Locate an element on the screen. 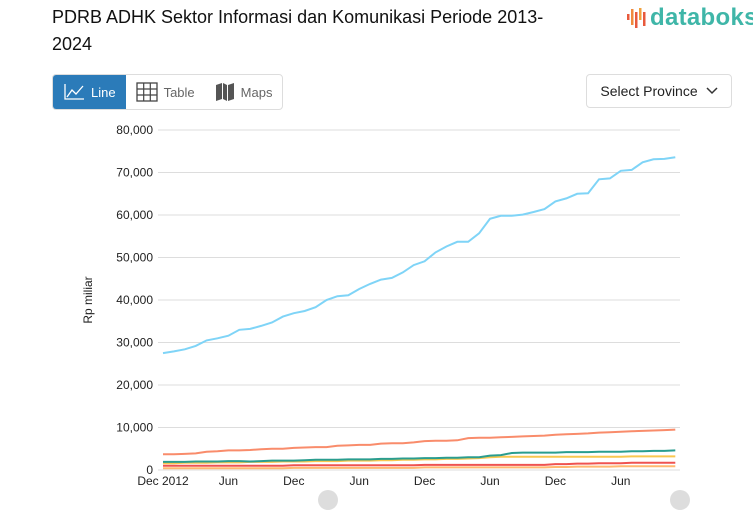  scroll-left-handle is located at coordinates (328, 500).